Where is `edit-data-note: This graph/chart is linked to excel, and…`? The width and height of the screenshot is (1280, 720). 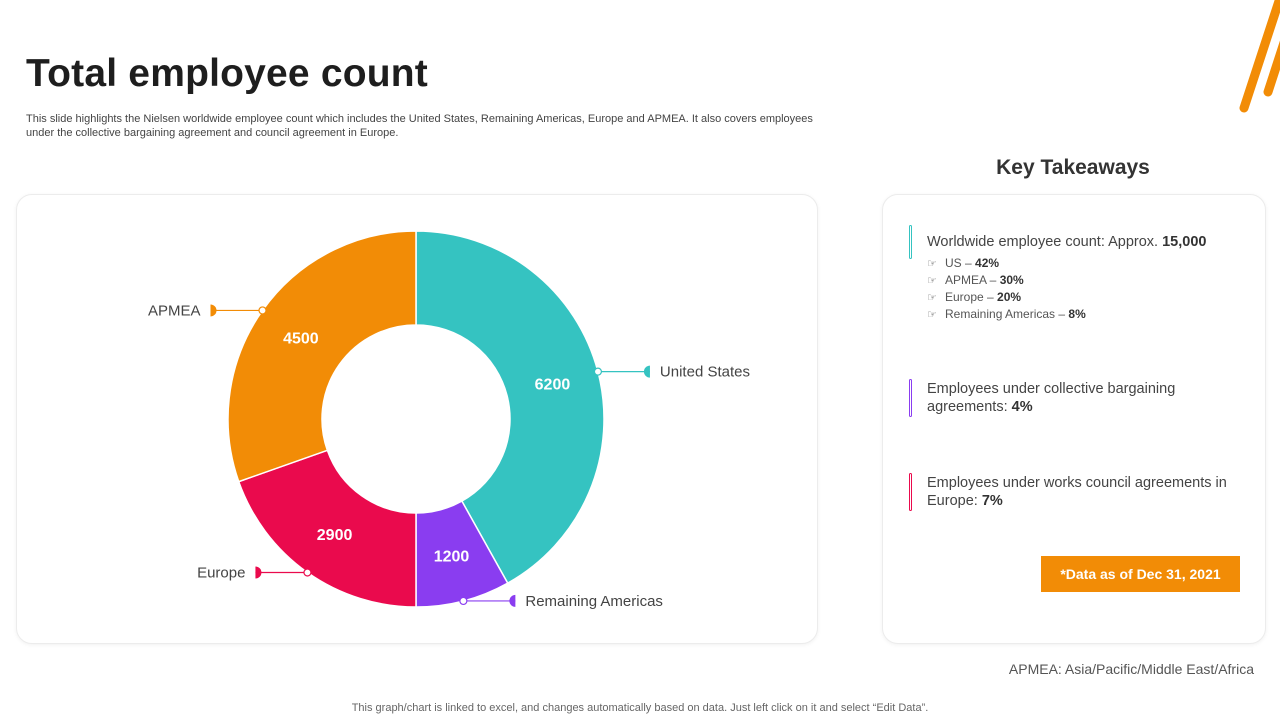
edit-data-note: This graph/chart is linked to excel, and… is located at coordinates (640, 708).